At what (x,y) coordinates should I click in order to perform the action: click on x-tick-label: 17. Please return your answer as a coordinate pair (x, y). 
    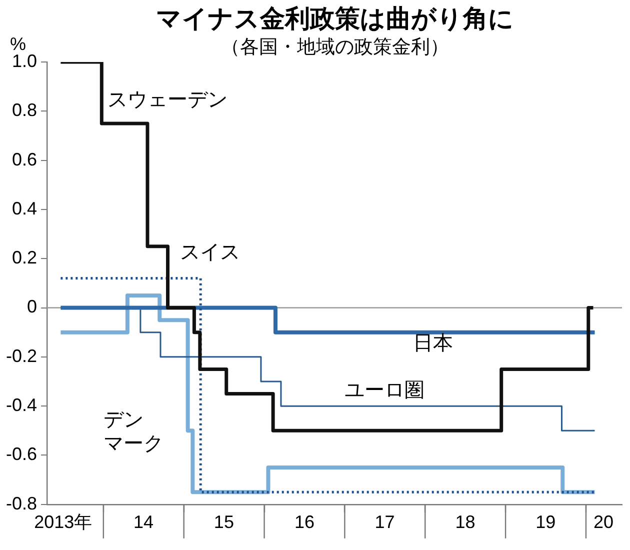
    Looking at the image, I should click on (384, 522).